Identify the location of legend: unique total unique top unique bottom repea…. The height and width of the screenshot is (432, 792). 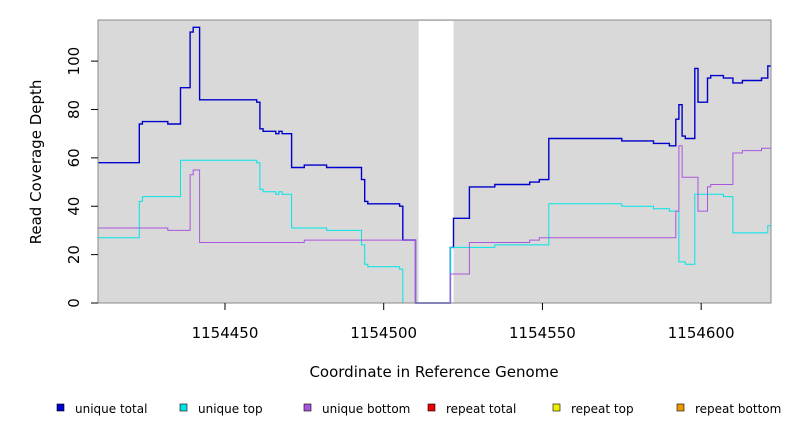
(418, 409).